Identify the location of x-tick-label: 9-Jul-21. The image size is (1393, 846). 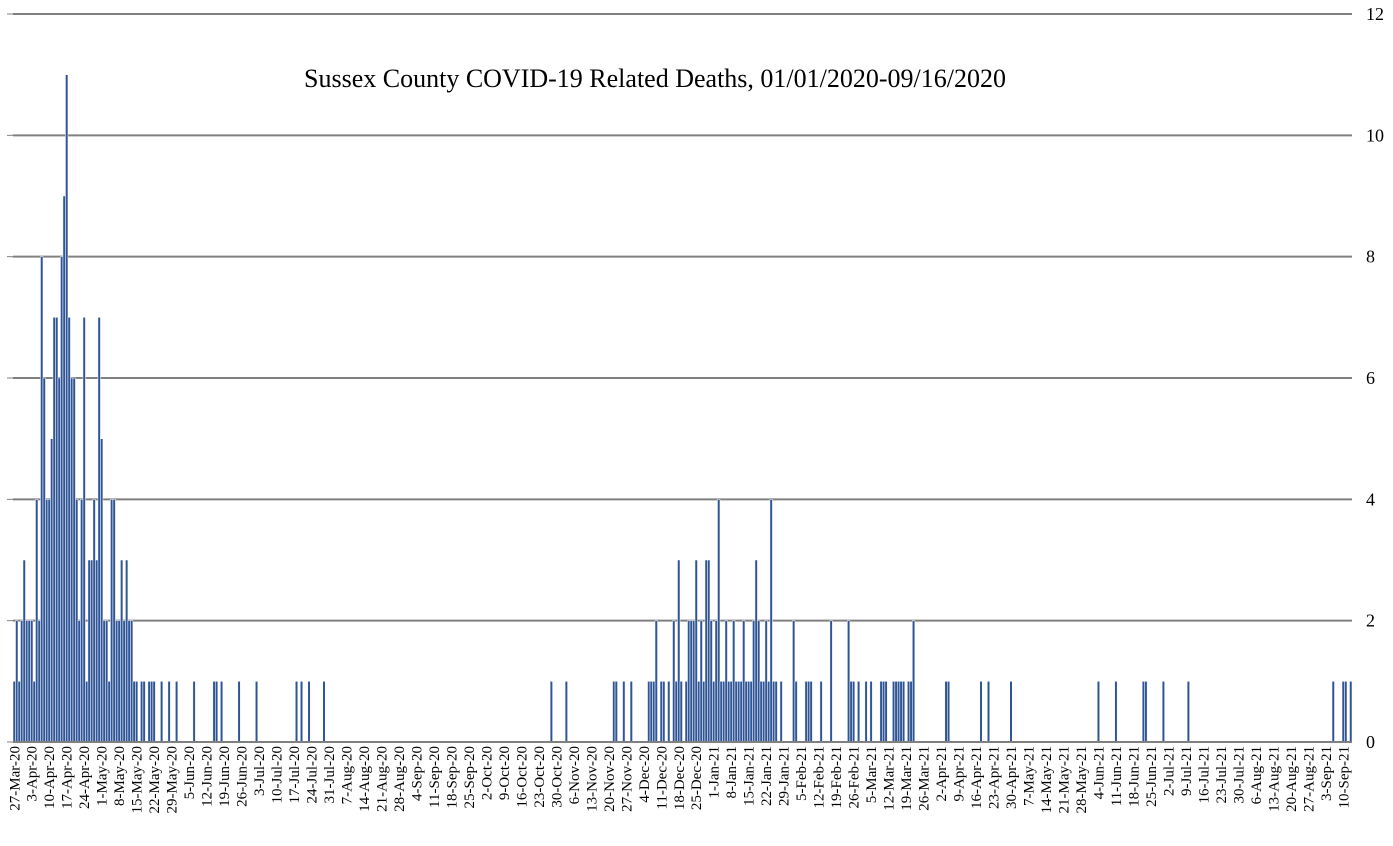
(1187, 771).